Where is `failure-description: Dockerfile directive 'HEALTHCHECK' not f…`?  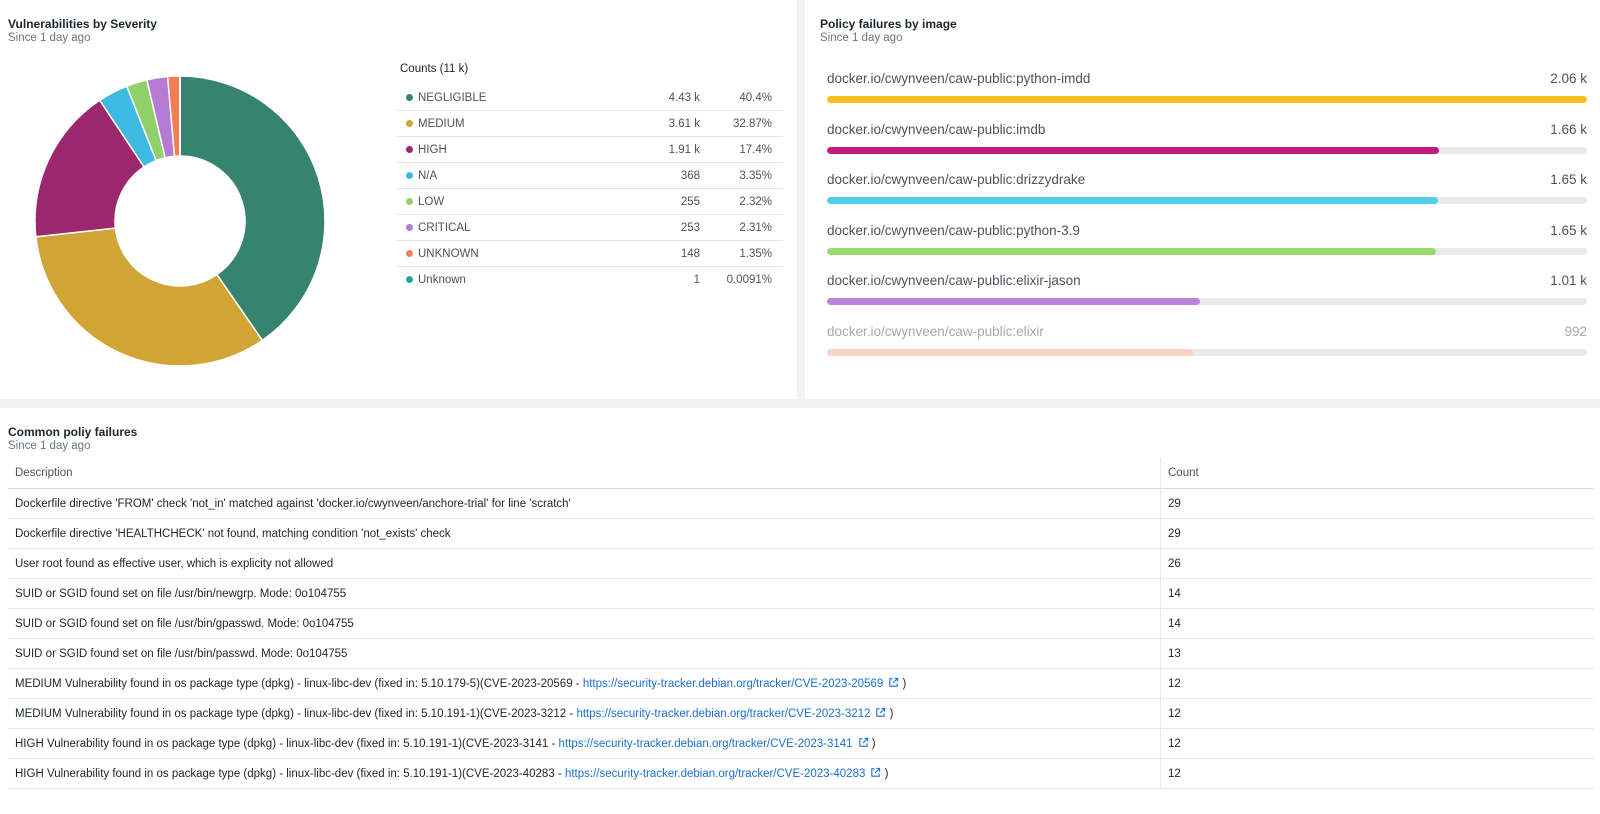 failure-description: Dockerfile directive 'HEALTHCHECK' not f… is located at coordinates (233, 533).